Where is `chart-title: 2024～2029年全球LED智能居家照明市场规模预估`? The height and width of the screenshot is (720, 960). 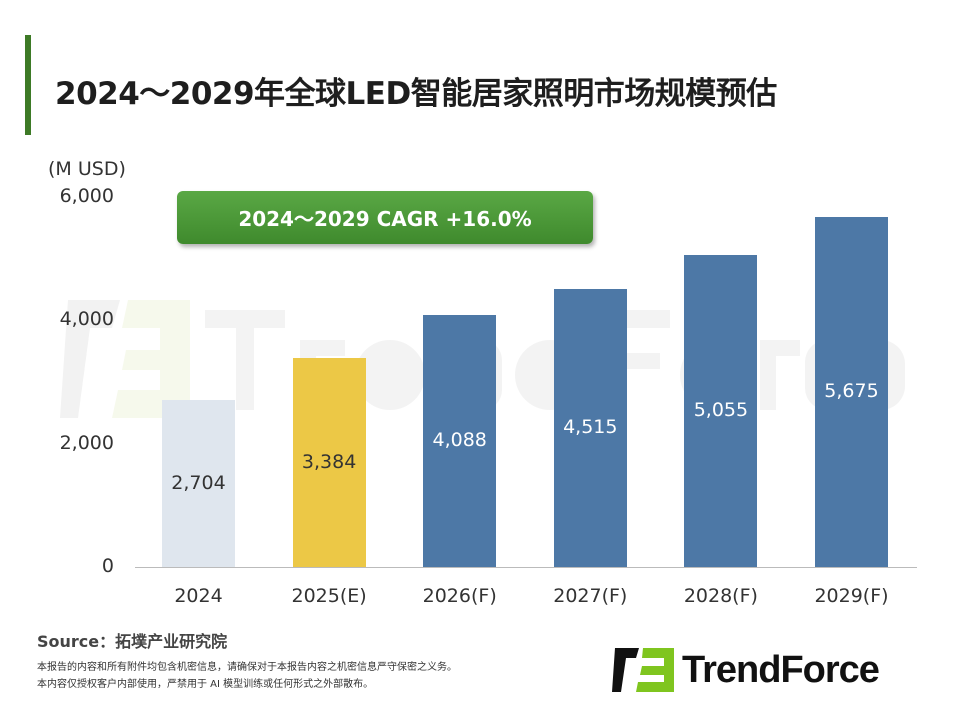 chart-title: 2024～2029年全球LED智能居家照明市场规模预估 is located at coordinates (416, 94).